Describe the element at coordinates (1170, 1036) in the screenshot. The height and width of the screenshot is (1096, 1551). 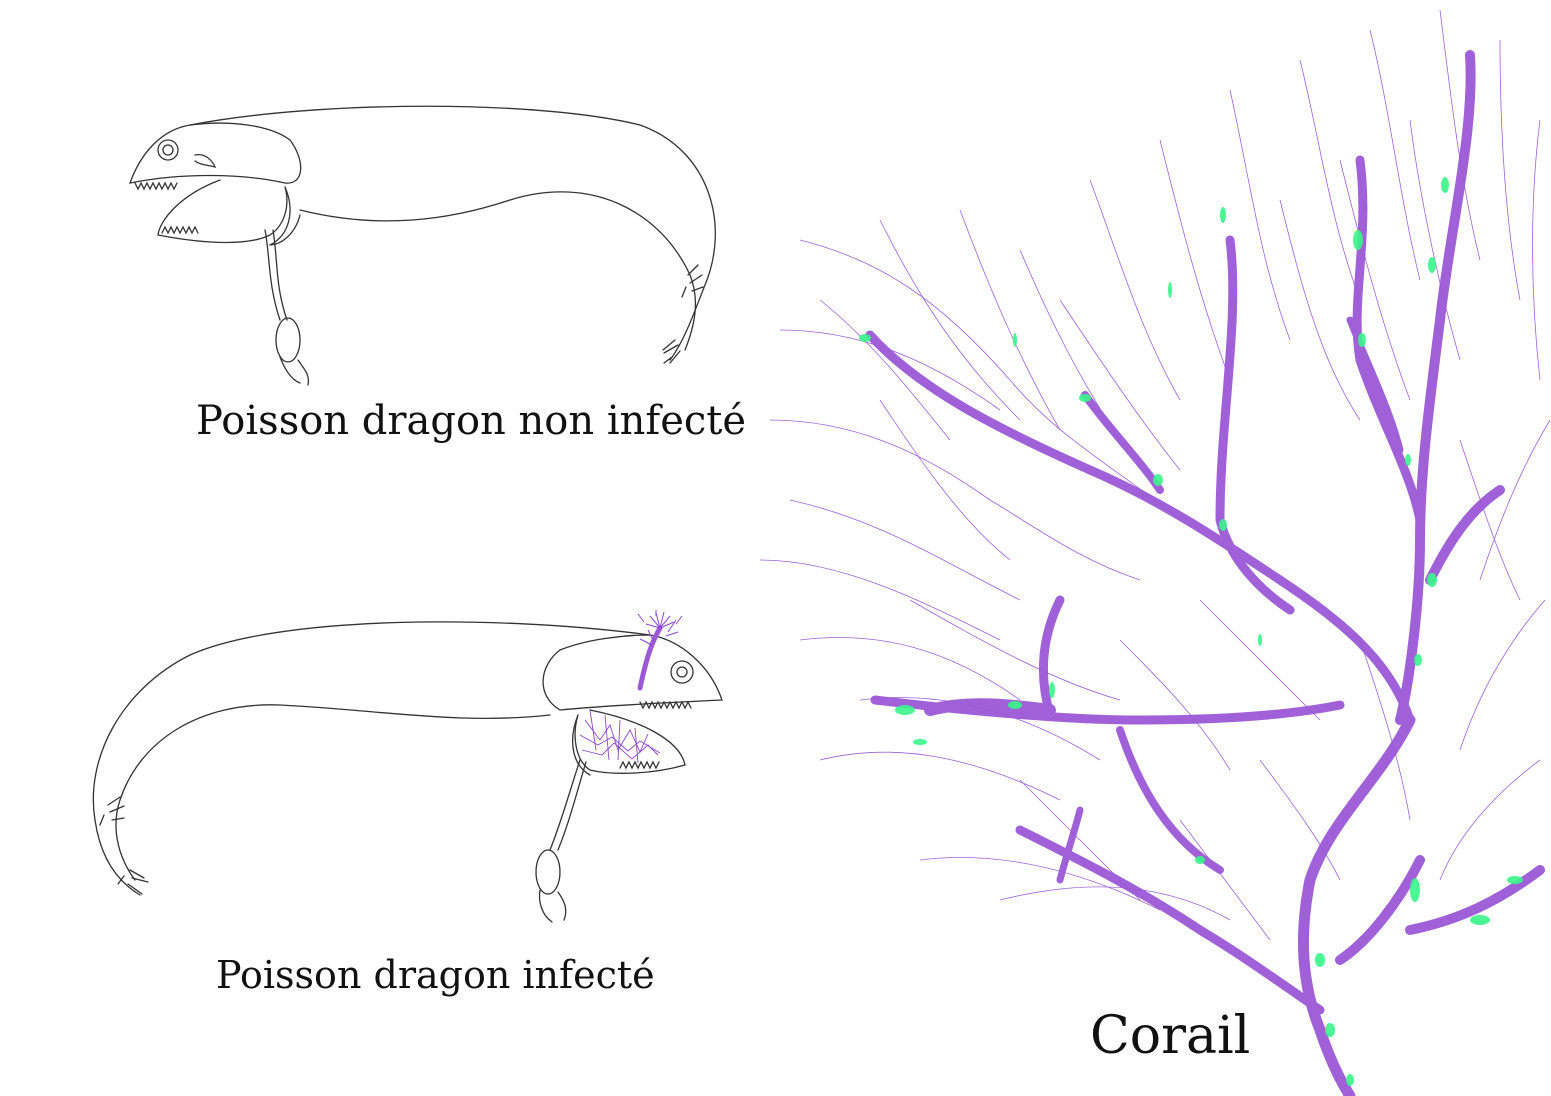
I see `coral-caption: Corail` at that location.